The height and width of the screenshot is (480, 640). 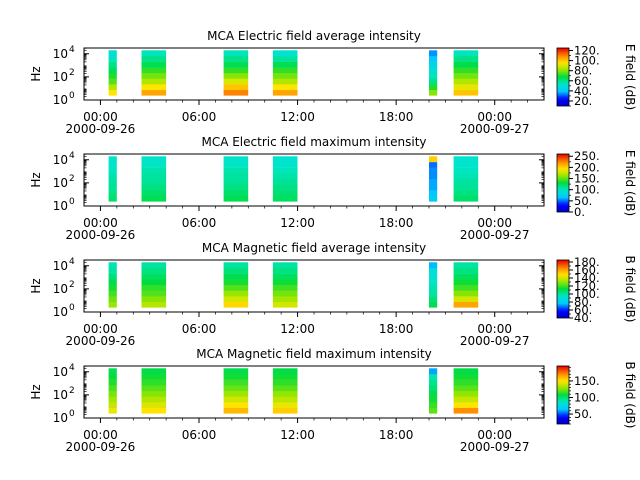 I want to click on x-date-label: 2000-09-26, so click(x=101, y=235).